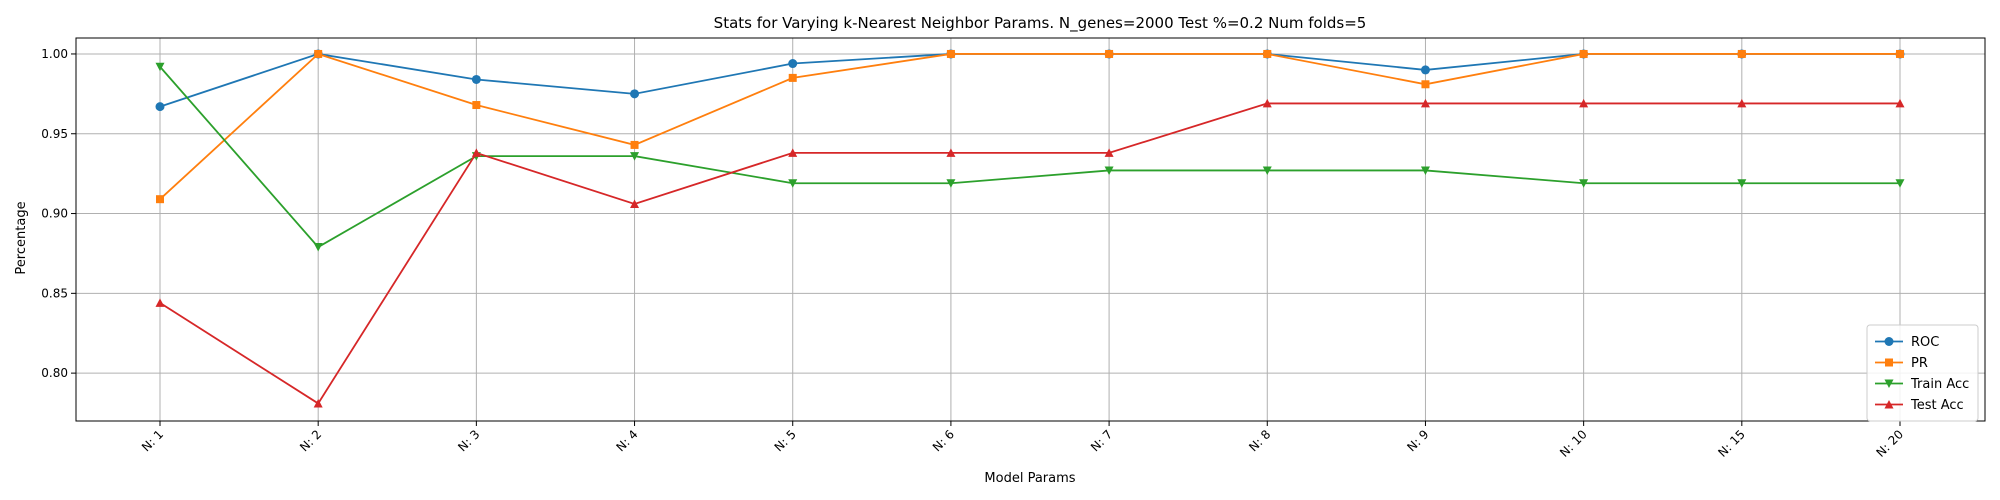  I want to click on x-tick-label: N: 10, so click(1573, 443).